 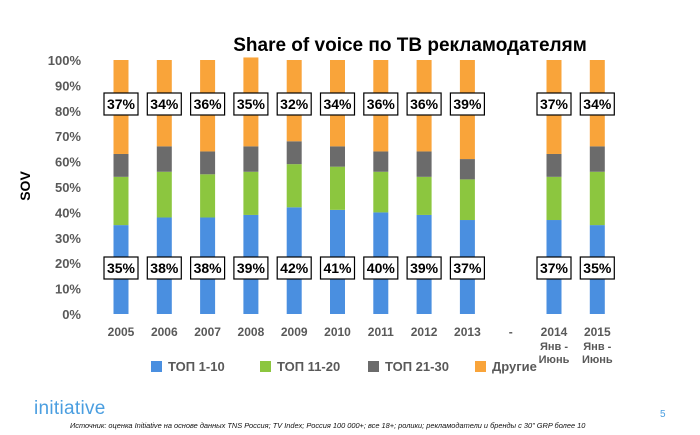 What do you see at coordinates (337, 188) in the screenshot?
I see `bar-2-2010` at bounding box center [337, 188].